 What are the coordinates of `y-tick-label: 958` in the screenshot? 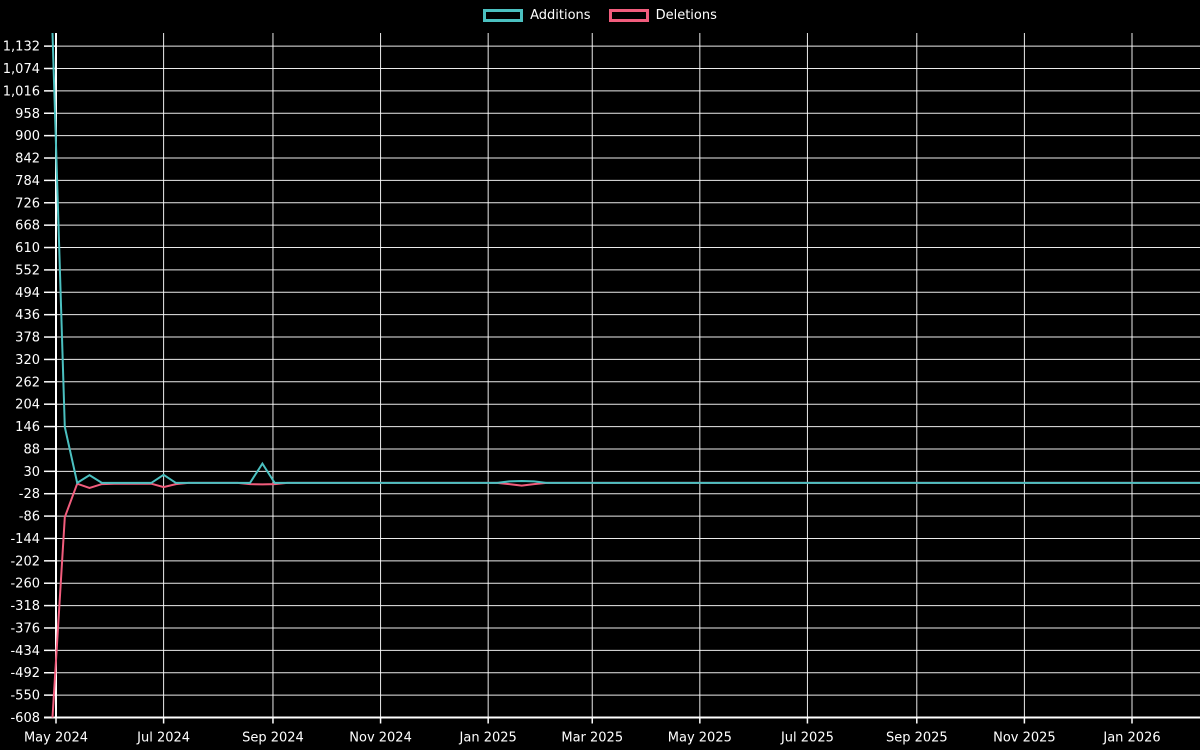 It's located at (27, 114).